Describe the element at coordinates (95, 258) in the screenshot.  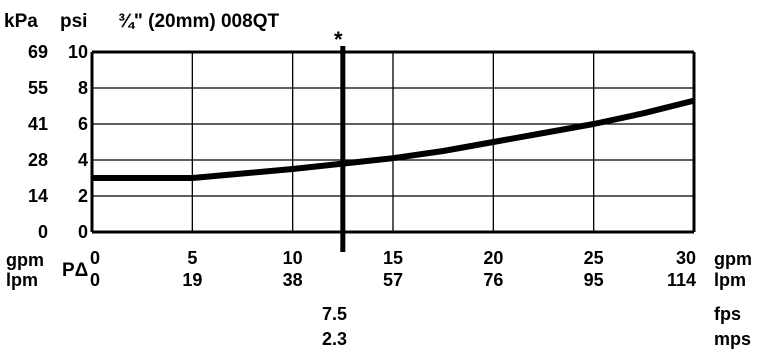
I see `x-tick-gpm: 0` at that location.